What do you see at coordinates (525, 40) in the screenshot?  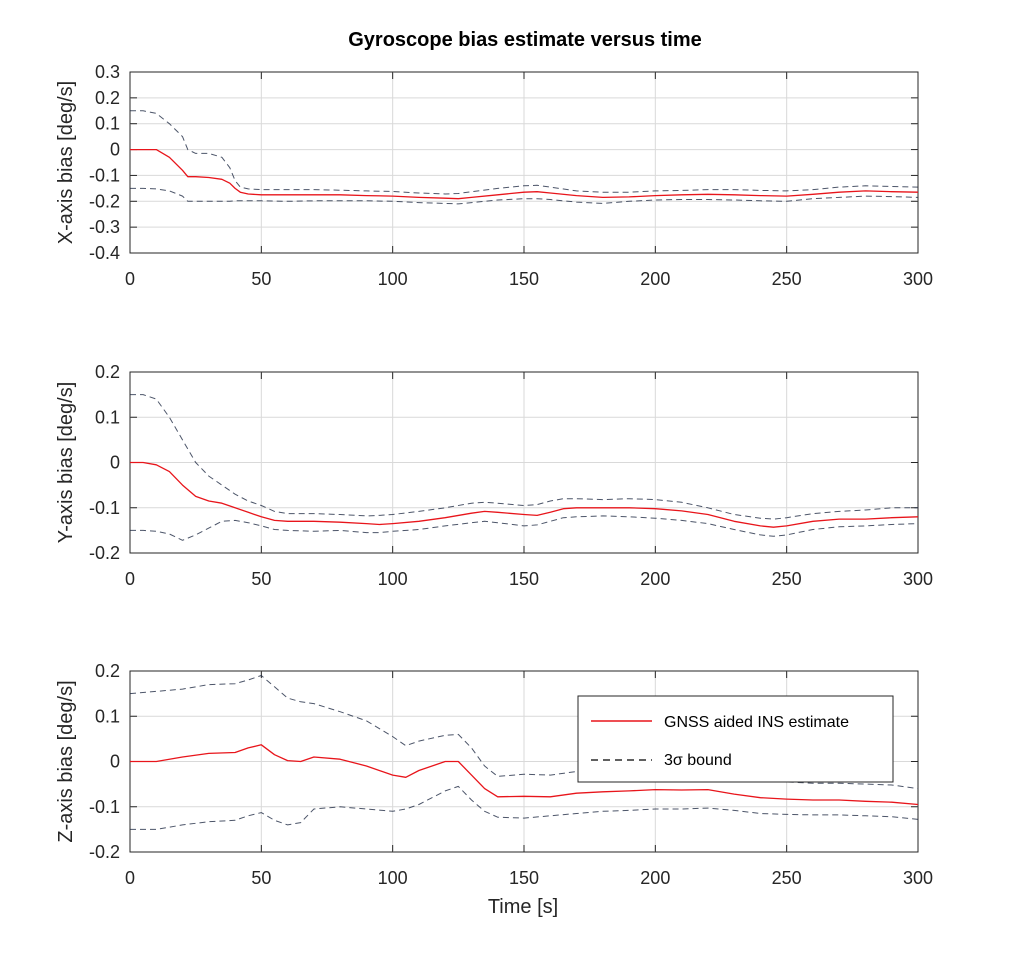 I see `figure-title: Gyroscope bias estimate versus time` at bounding box center [525, 40].